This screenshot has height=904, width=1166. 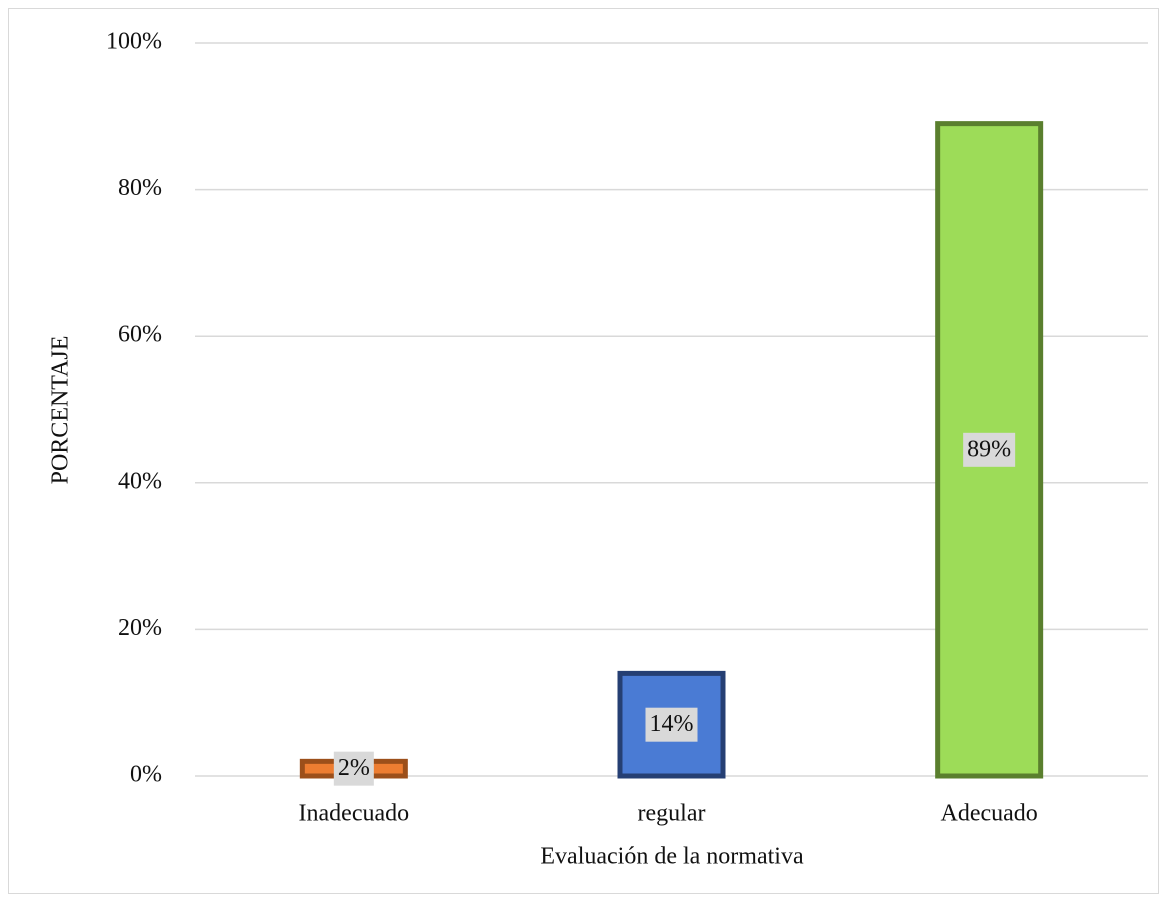 I want to click on x-tick-label: regular, so click(x=672, y=814).